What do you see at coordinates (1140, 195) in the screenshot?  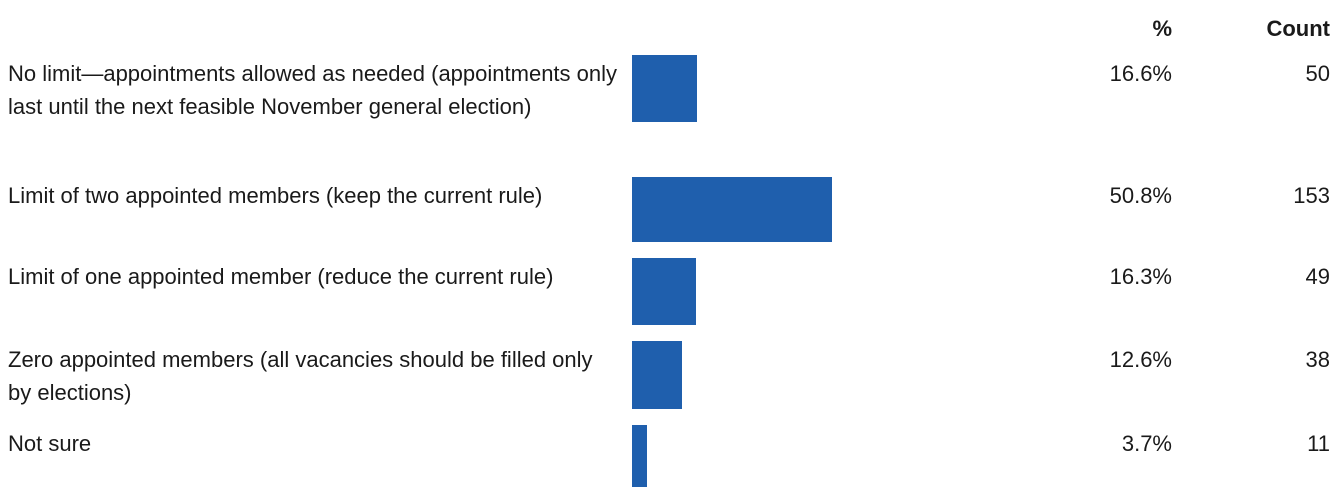 I see `percent-label: 50.8%` at bounding box center [1140, 195].